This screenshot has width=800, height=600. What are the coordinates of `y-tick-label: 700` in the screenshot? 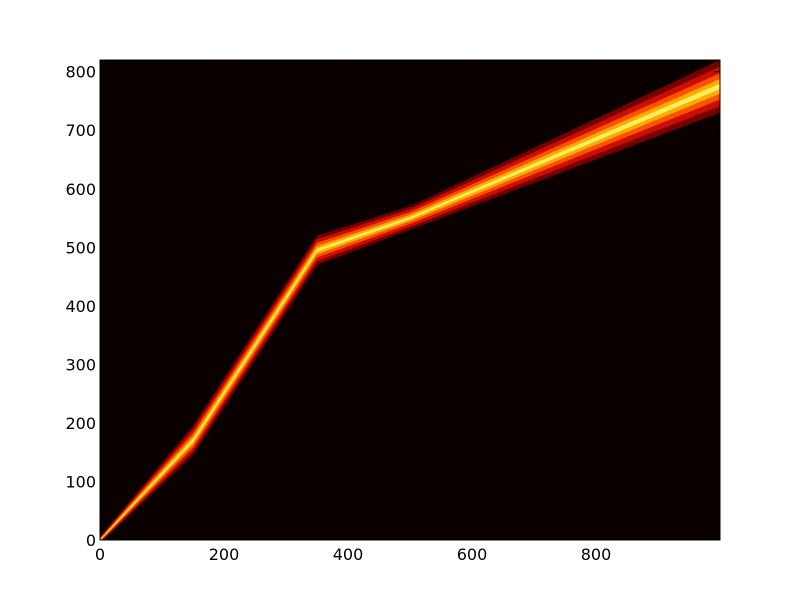 It's located at (80, 130).